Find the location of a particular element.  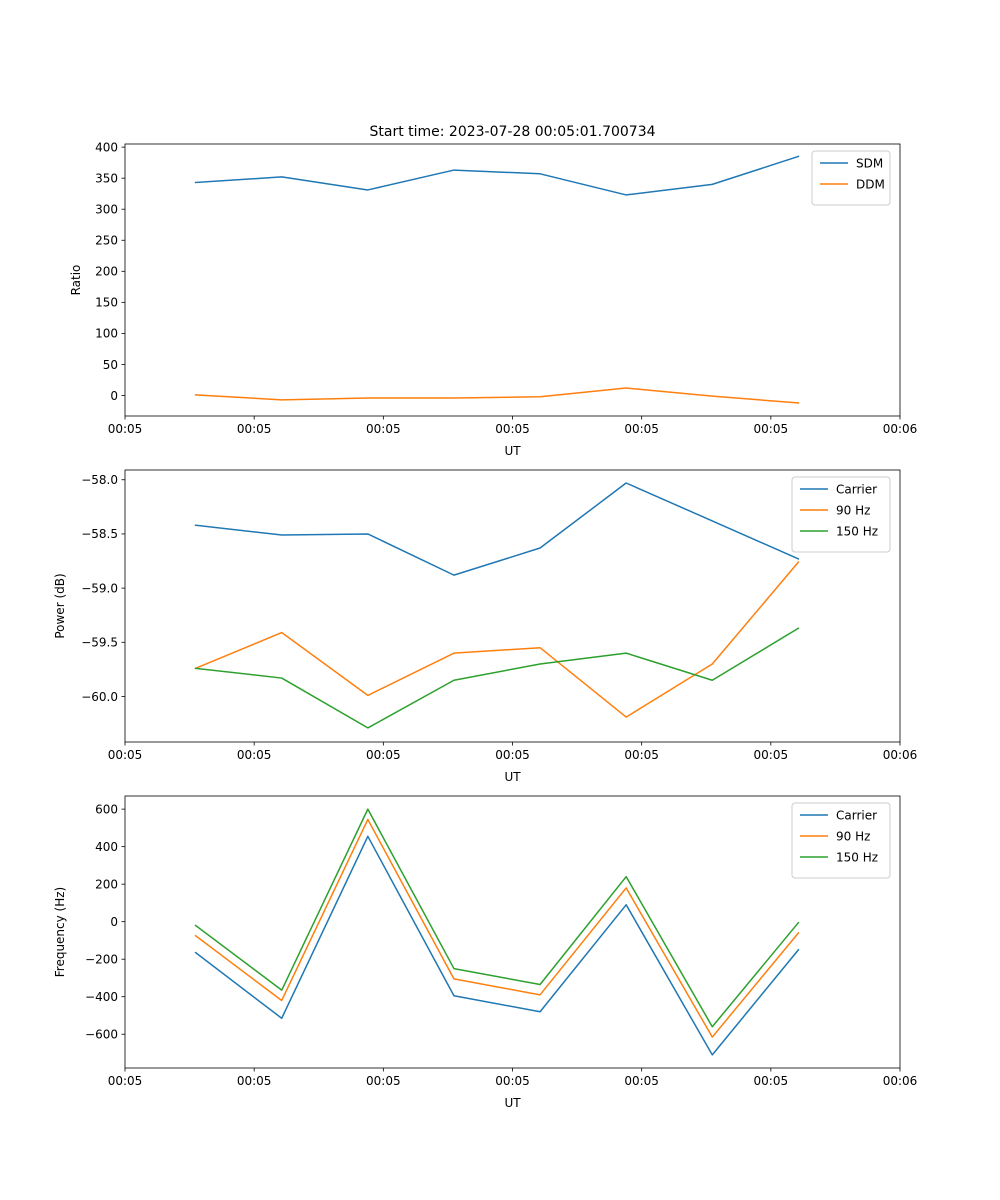

power-series-line-carrier is located at coordinates (497, 529).